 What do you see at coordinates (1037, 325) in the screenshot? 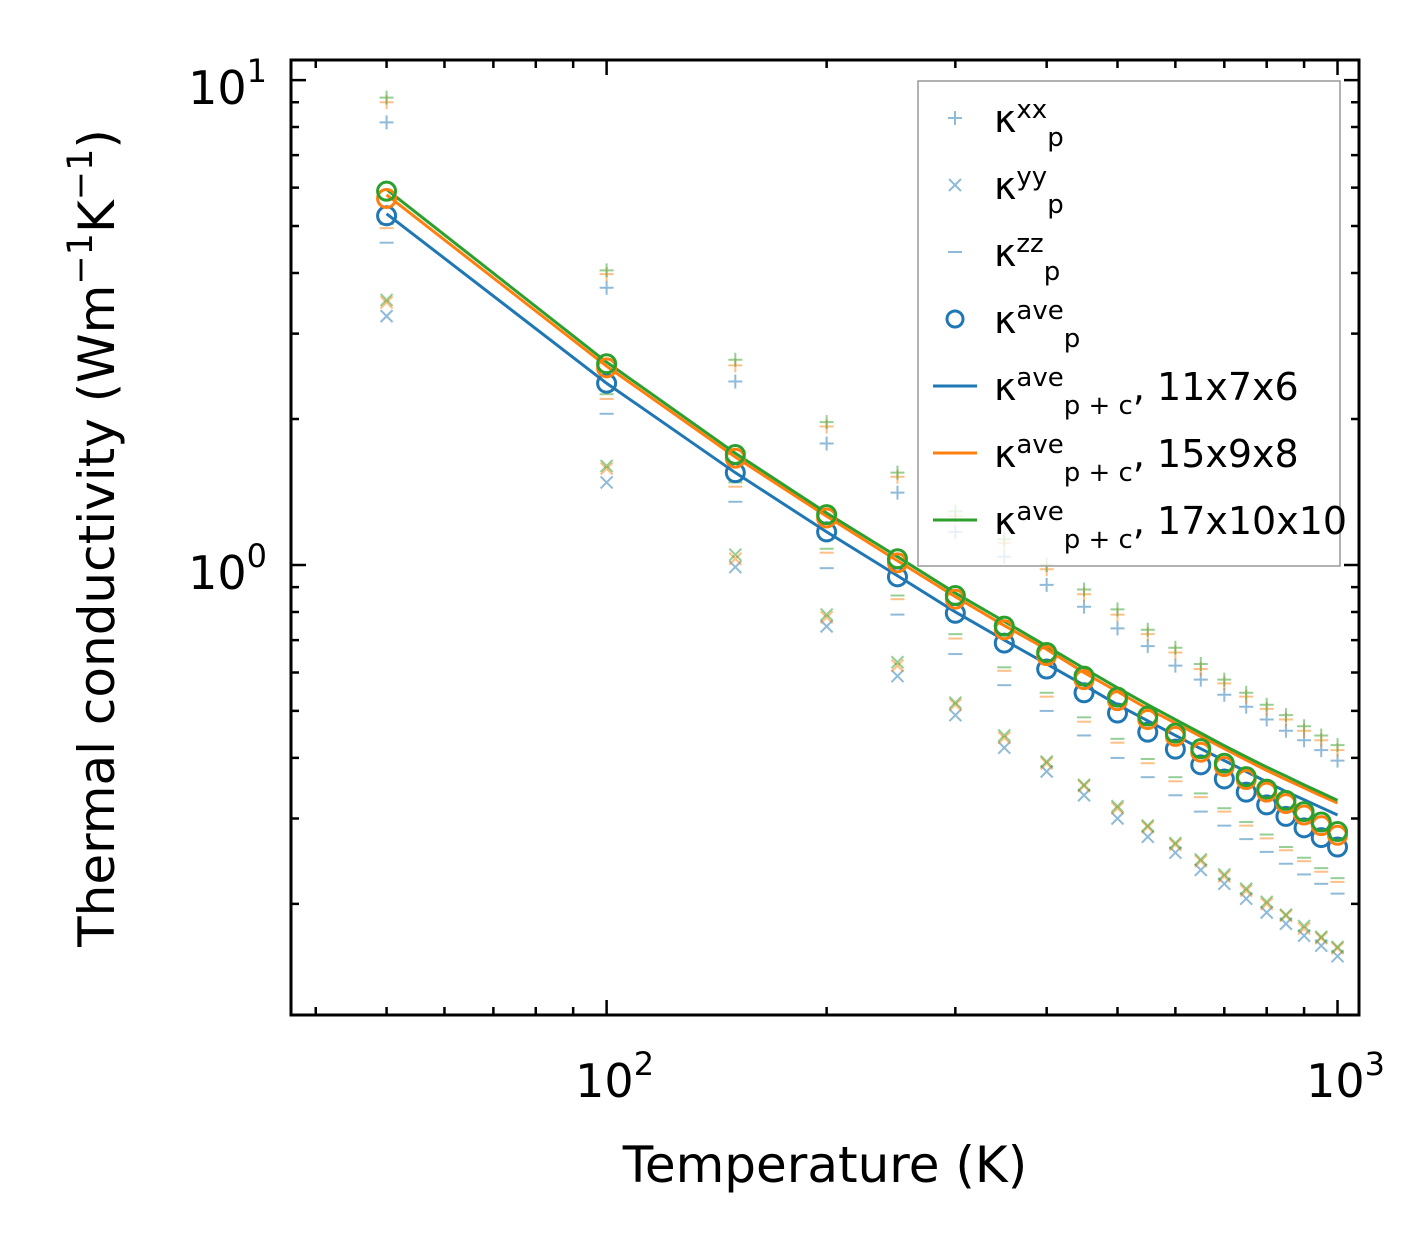
I see `legend-label-kave: κavep` at bounding box center [1037, 325].